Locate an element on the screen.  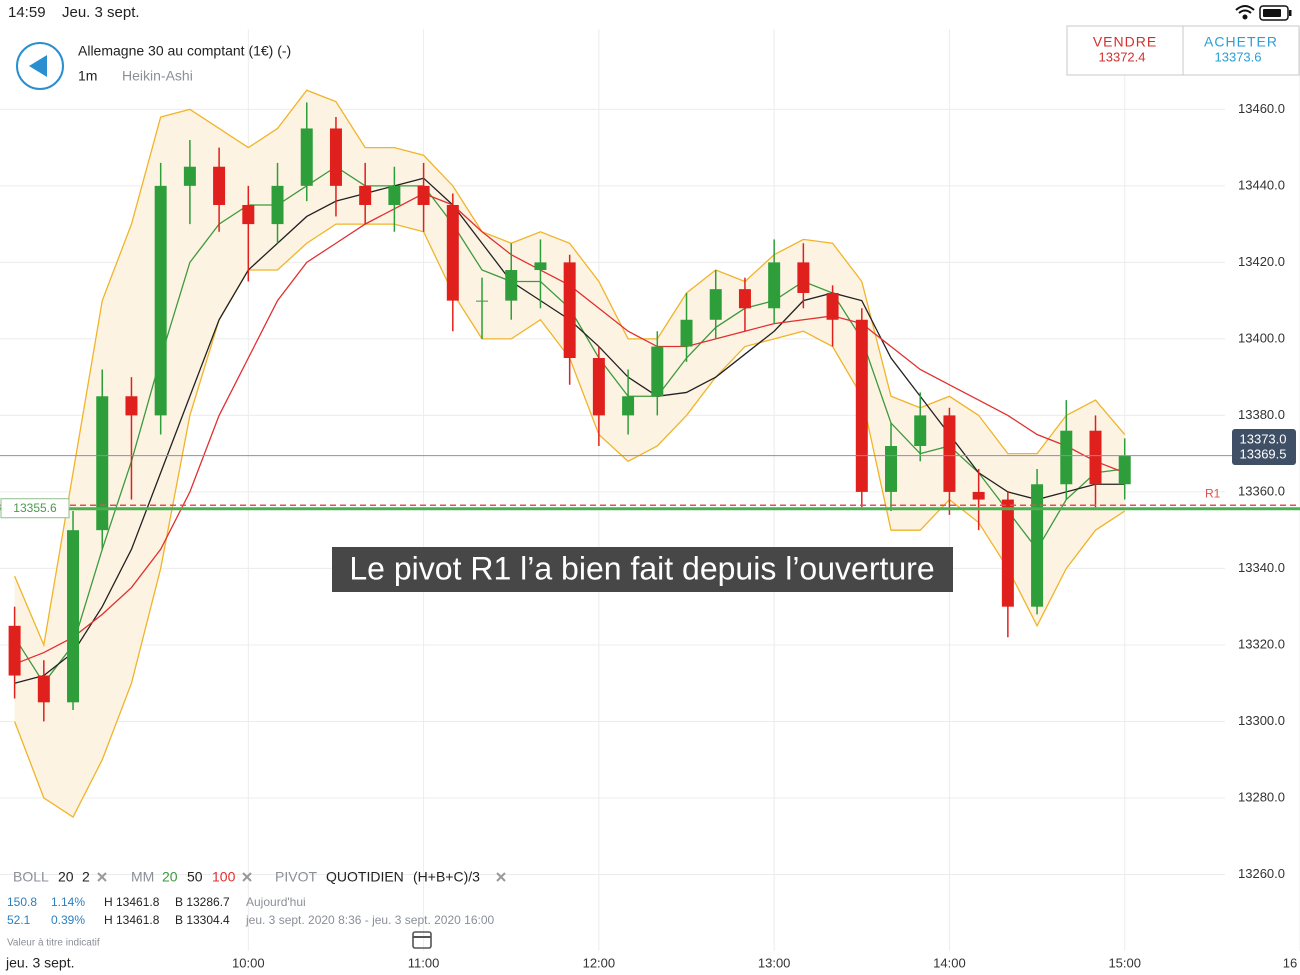
pivot-tag-box is located at coordinates (35, 508).